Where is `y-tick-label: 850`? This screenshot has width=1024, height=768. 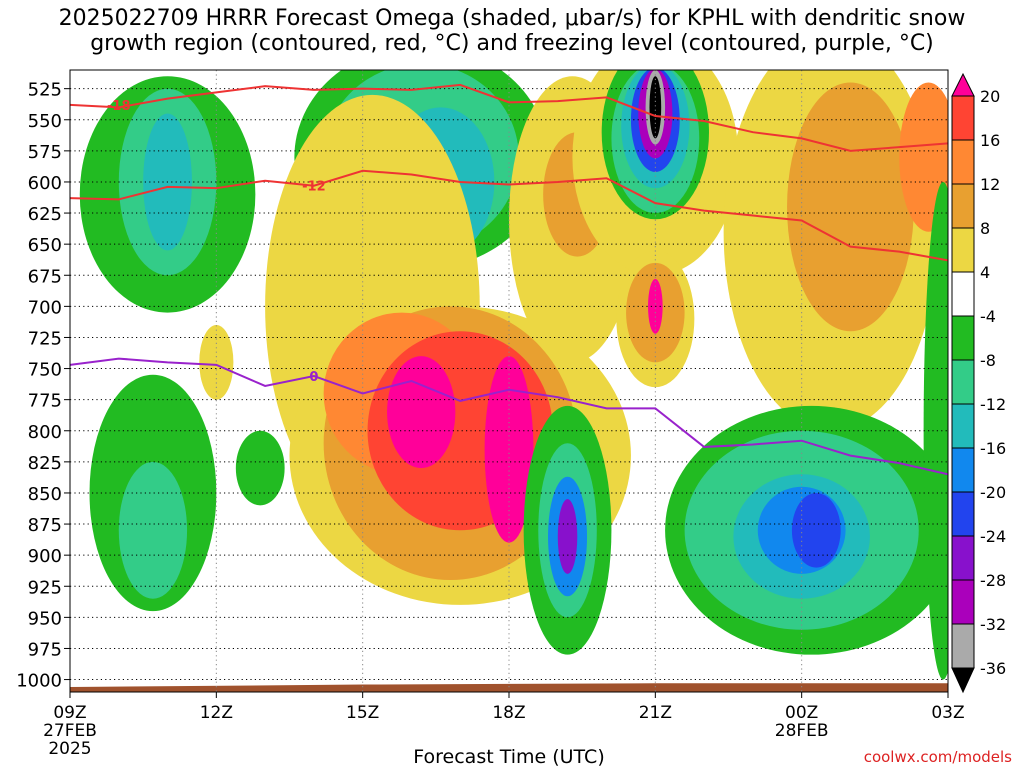 y-tick-label: 850 is located at coordinates (45, 494).